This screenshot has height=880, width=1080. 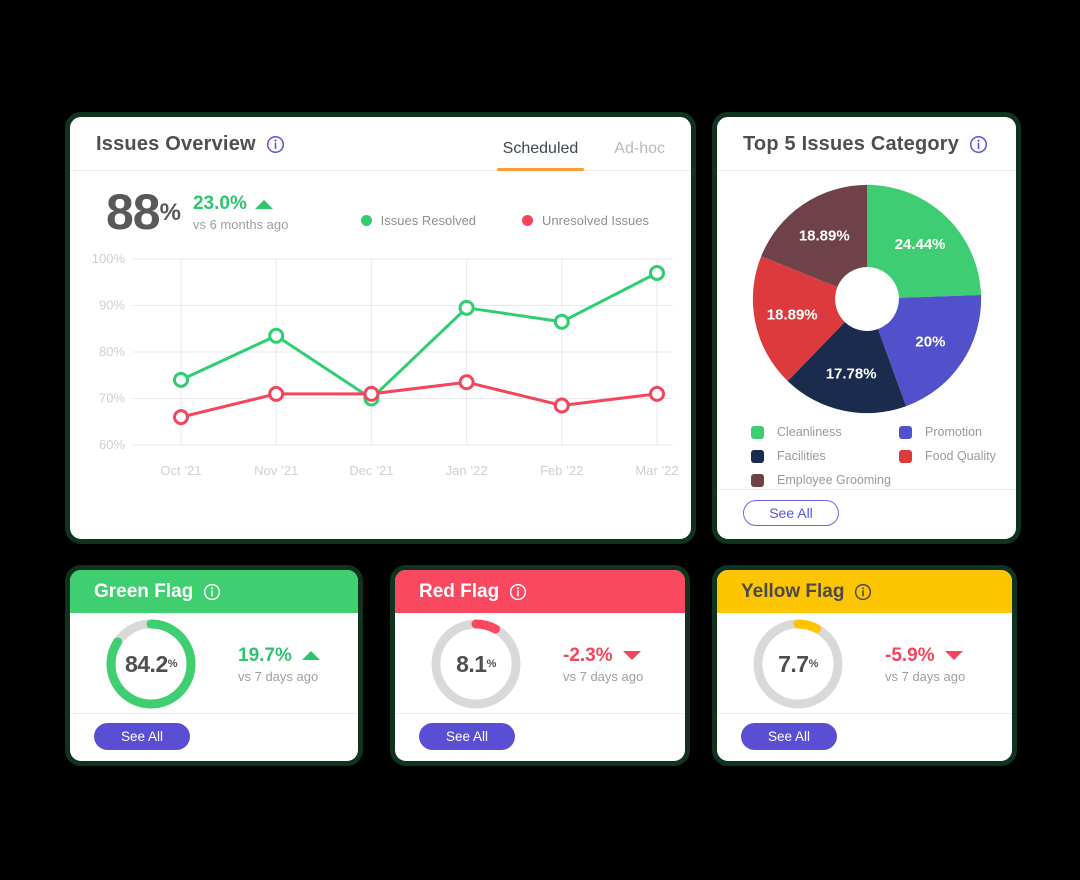 What do you see at coordinates (639, 148) in the screenshot?
I see `tab-ad-hoc: Ad-hoc` at bounding box center [639, 148].